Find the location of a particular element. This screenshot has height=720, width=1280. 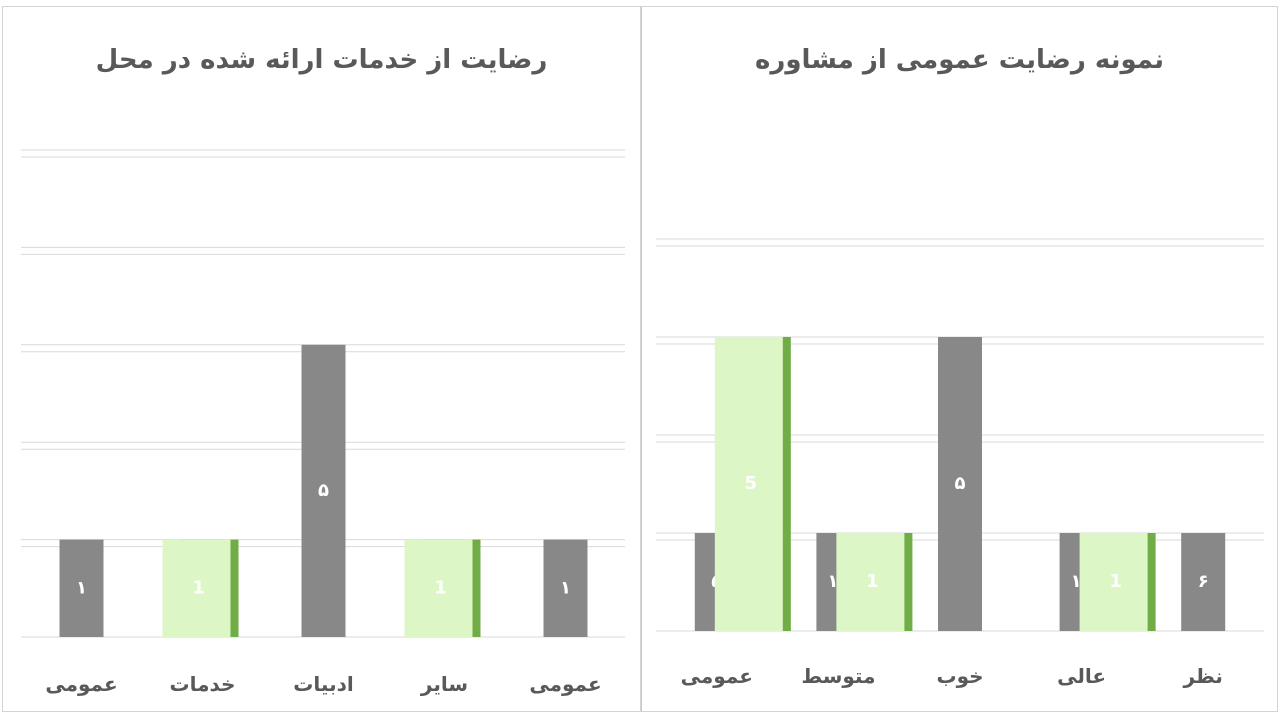

category-label: خوب is located at coordinates (959, 676).